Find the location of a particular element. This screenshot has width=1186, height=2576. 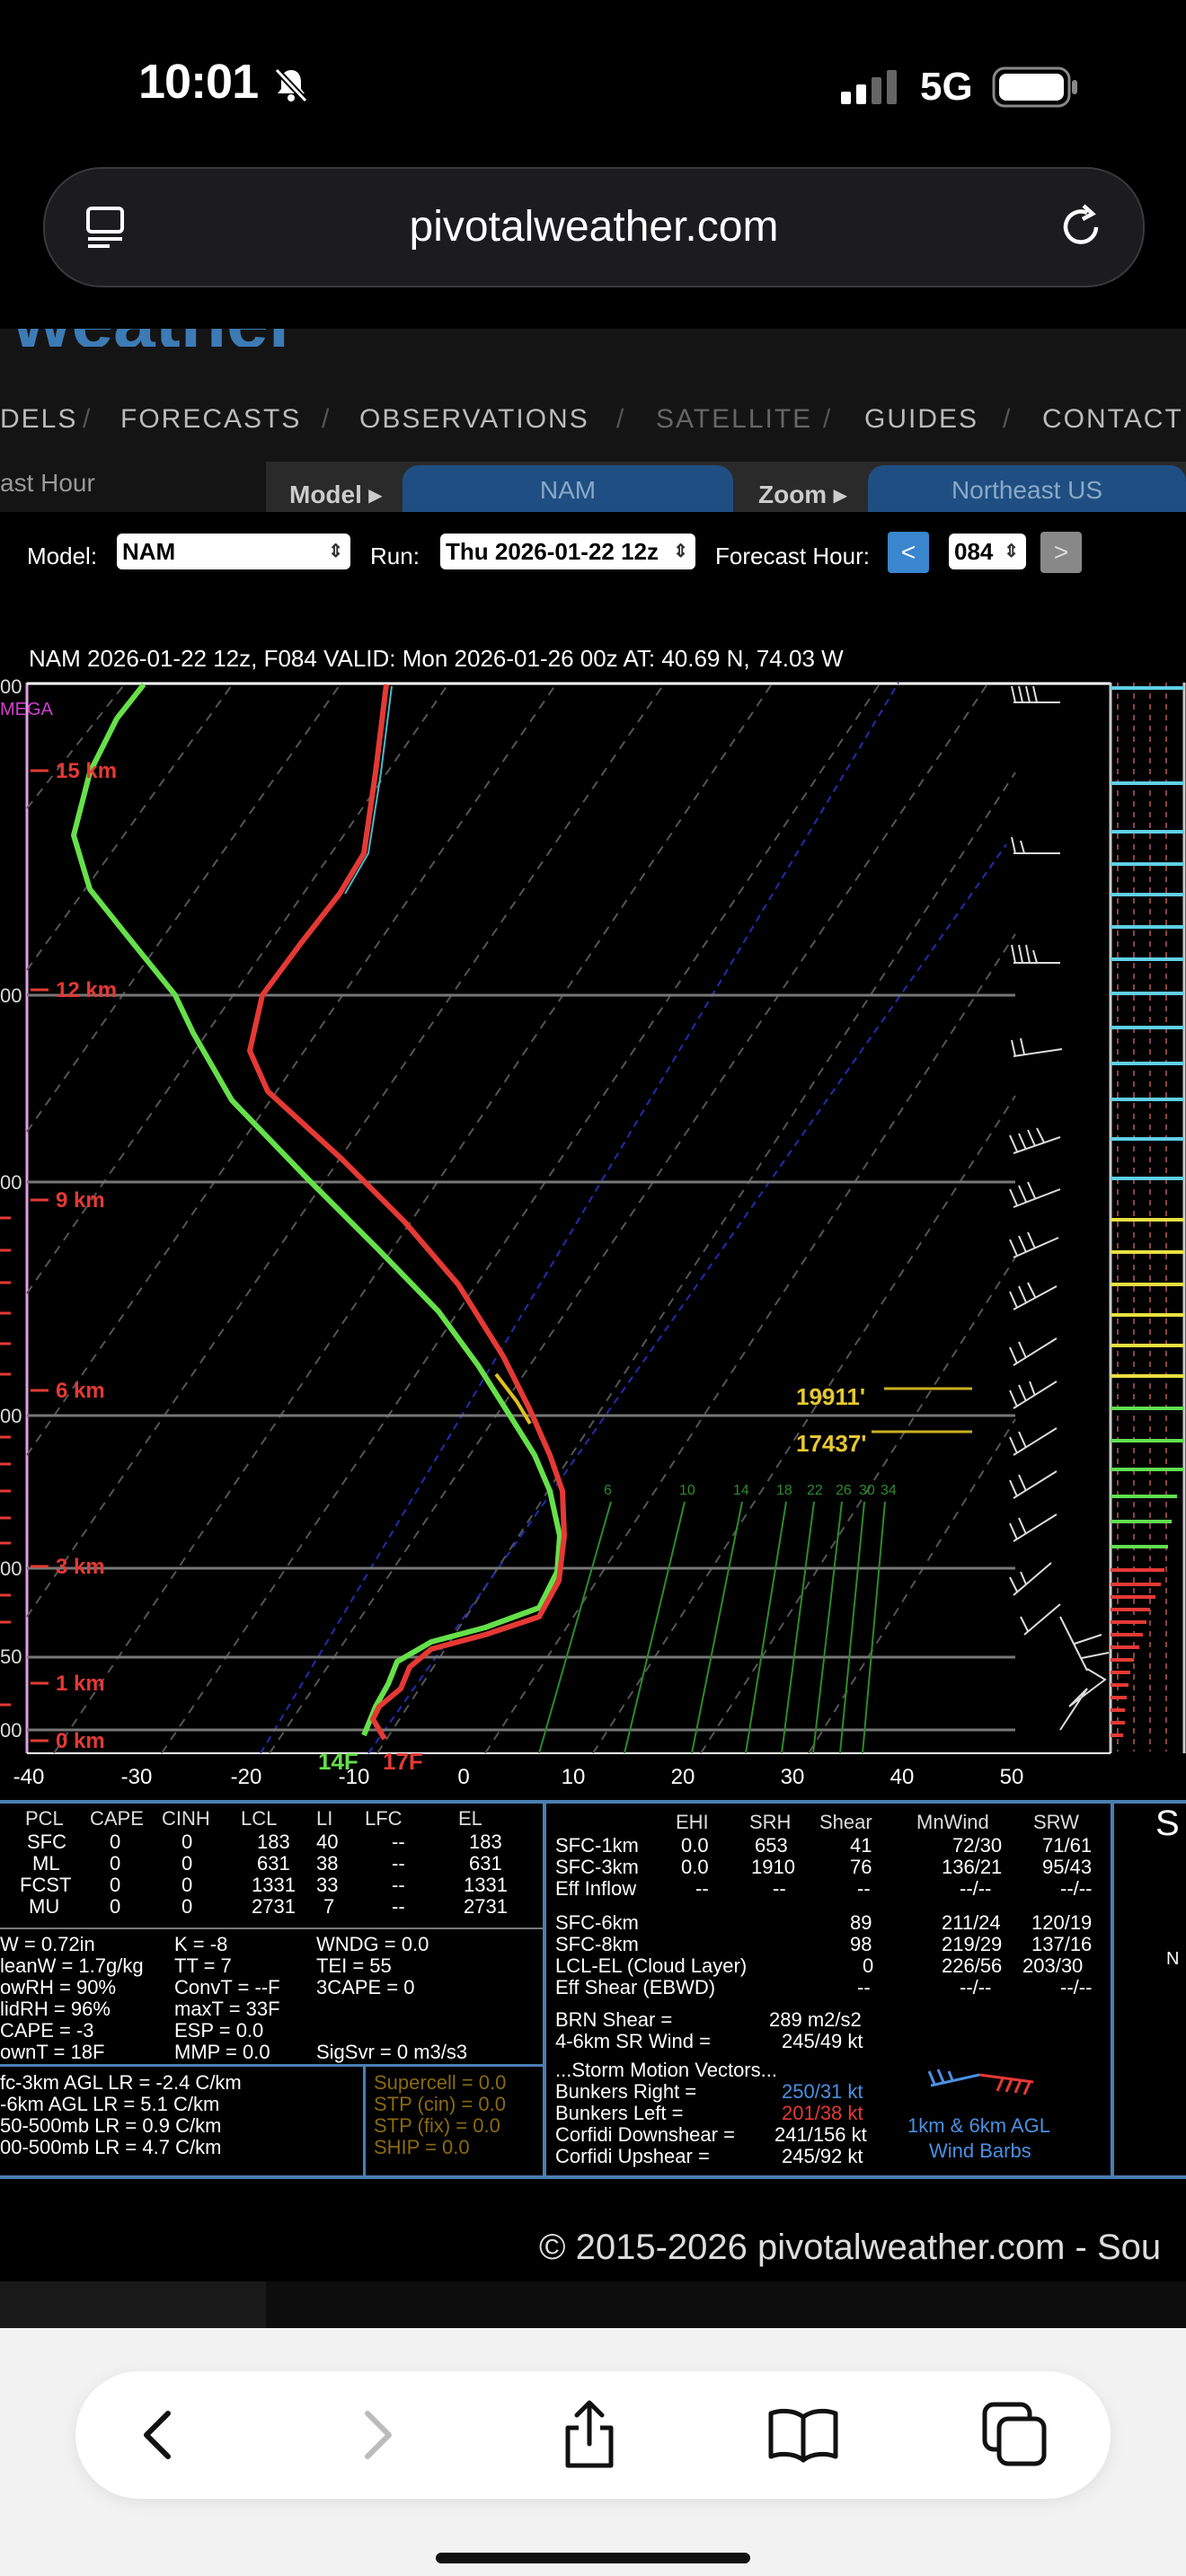

surface-temp: 17F is located at coordinates (403, 1761).